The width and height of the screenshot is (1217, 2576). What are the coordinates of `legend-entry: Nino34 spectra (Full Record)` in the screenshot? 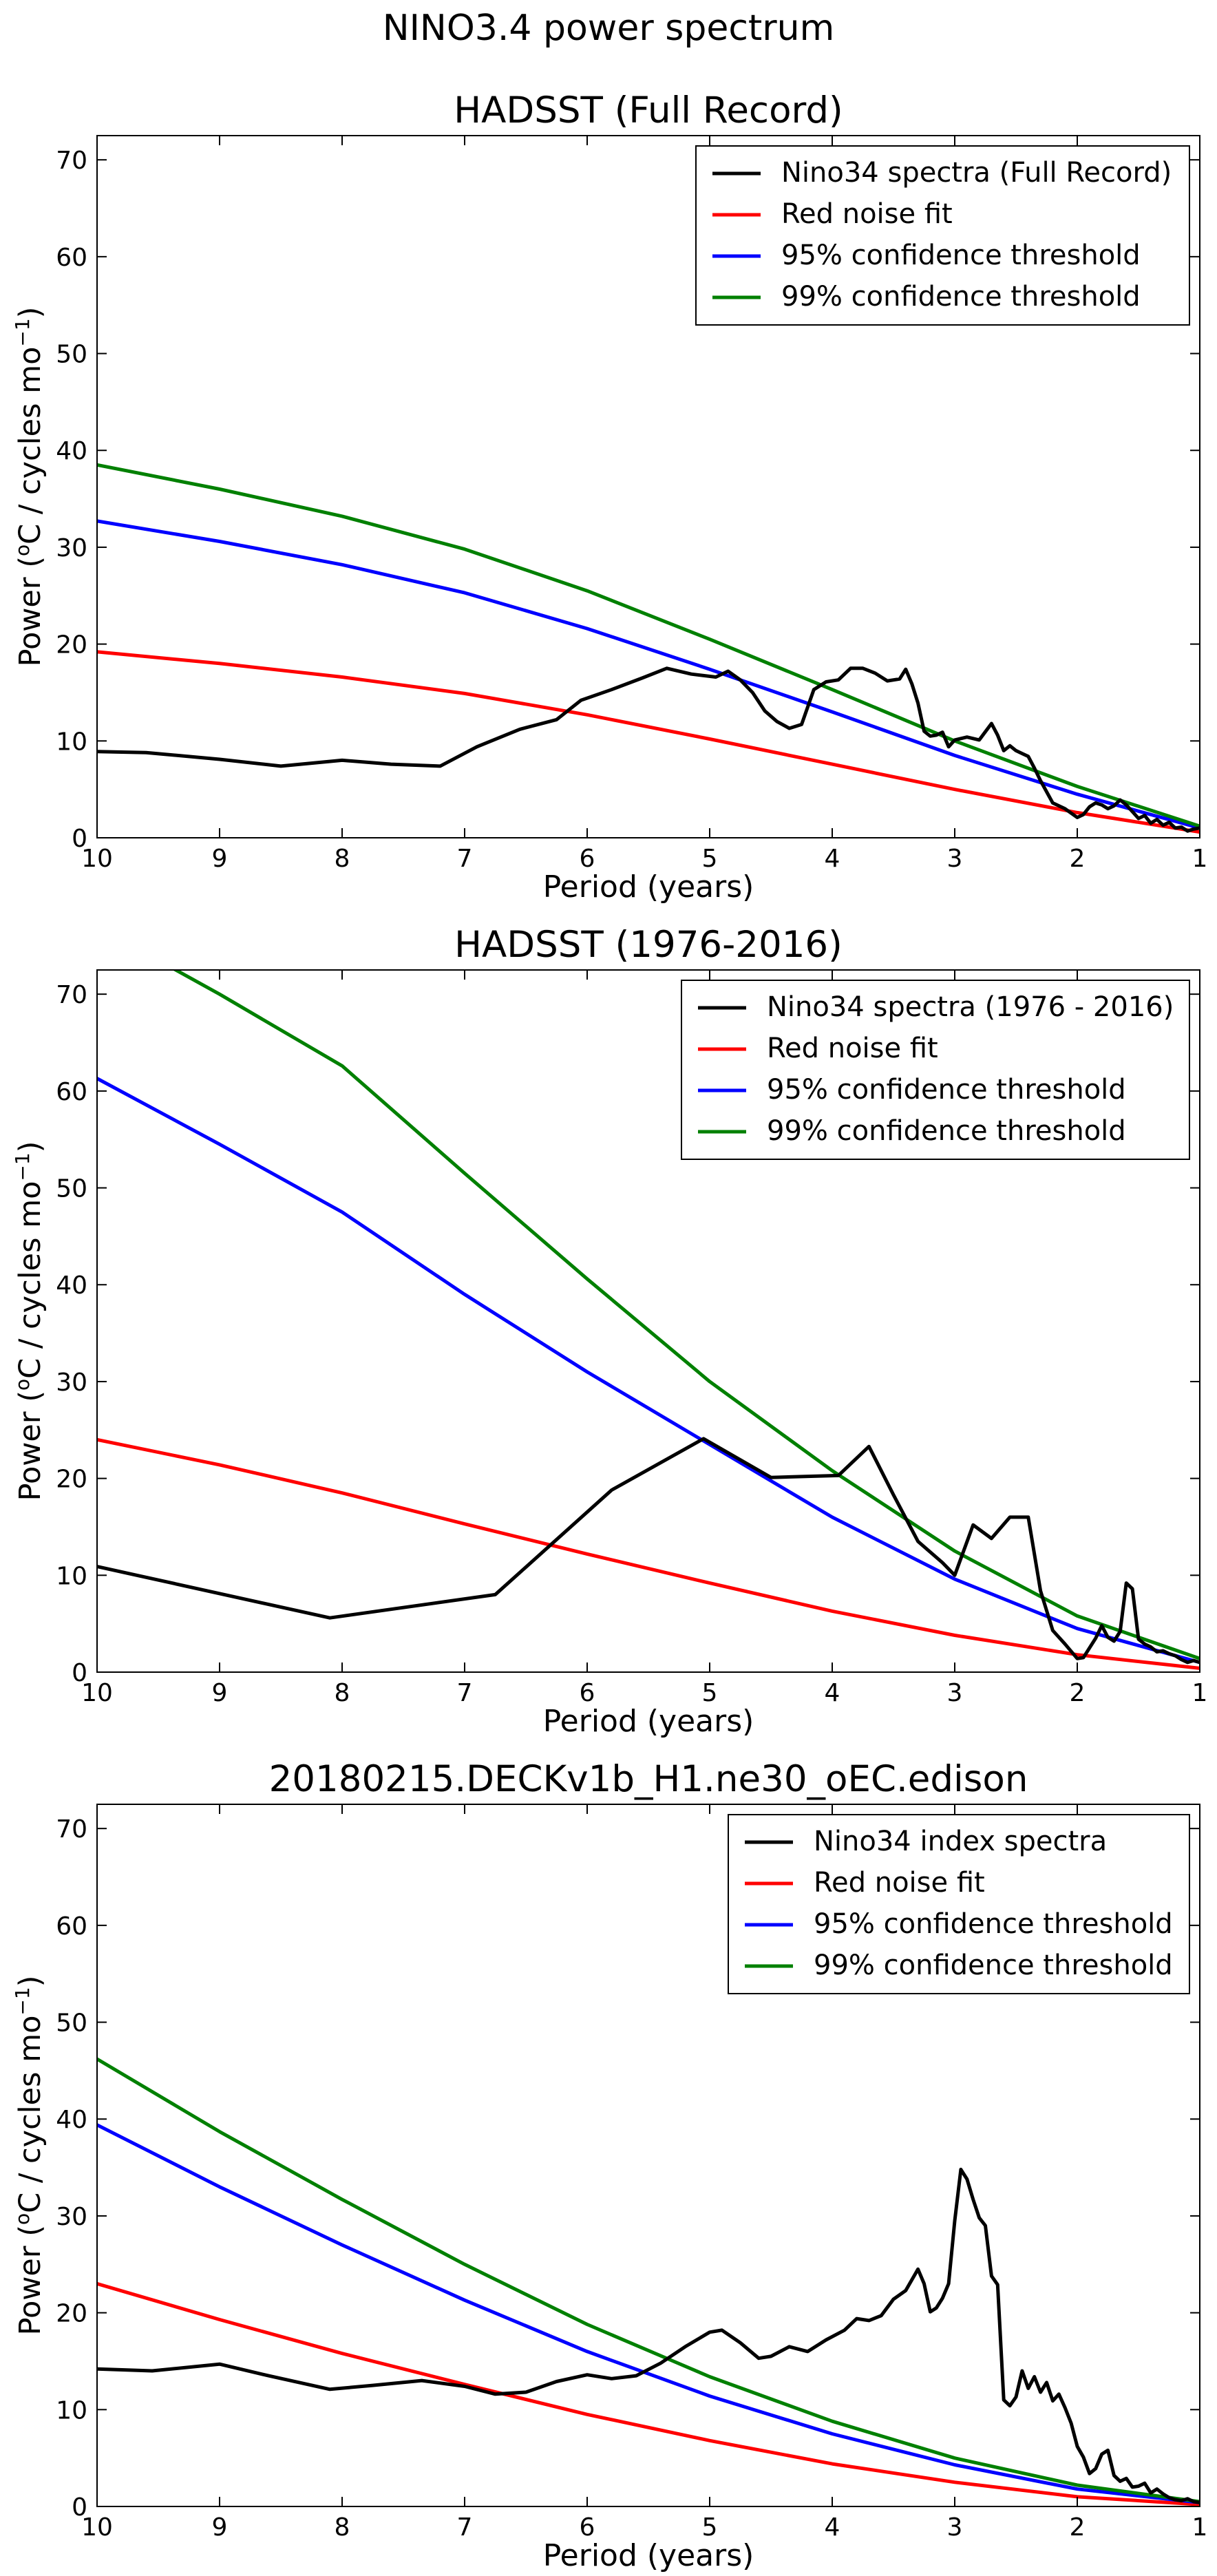 It's located at (976, 173).